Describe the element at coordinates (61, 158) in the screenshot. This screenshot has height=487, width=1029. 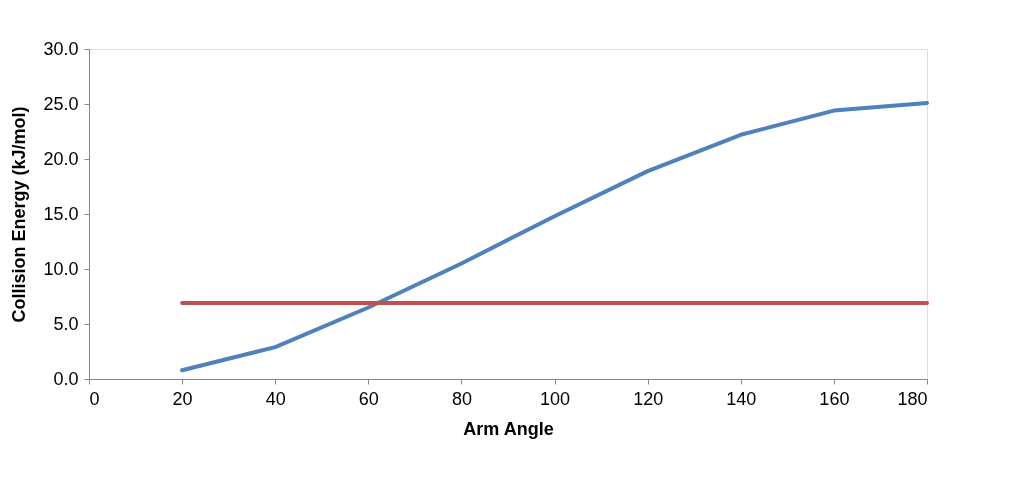
I see `y-tick-label: 20.0` at that location.